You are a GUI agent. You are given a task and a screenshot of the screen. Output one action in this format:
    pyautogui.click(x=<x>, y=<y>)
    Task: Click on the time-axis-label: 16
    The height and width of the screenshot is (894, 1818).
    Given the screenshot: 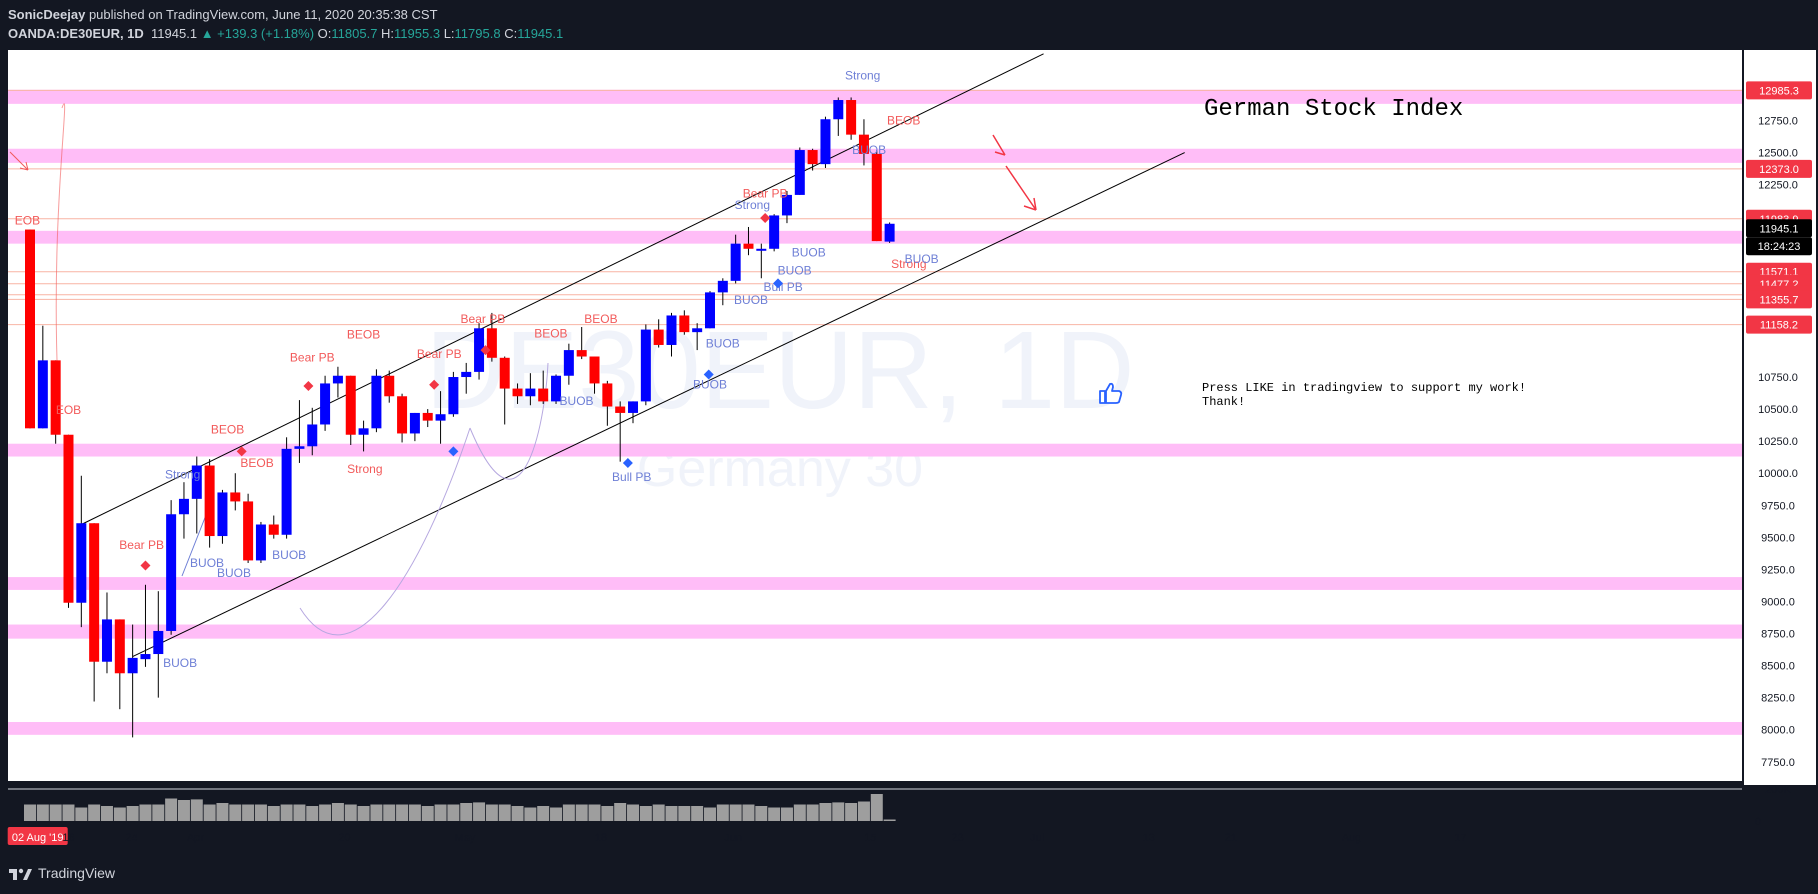 What is the action you would take?
    pyautogui.click(x=68, y=838)
    